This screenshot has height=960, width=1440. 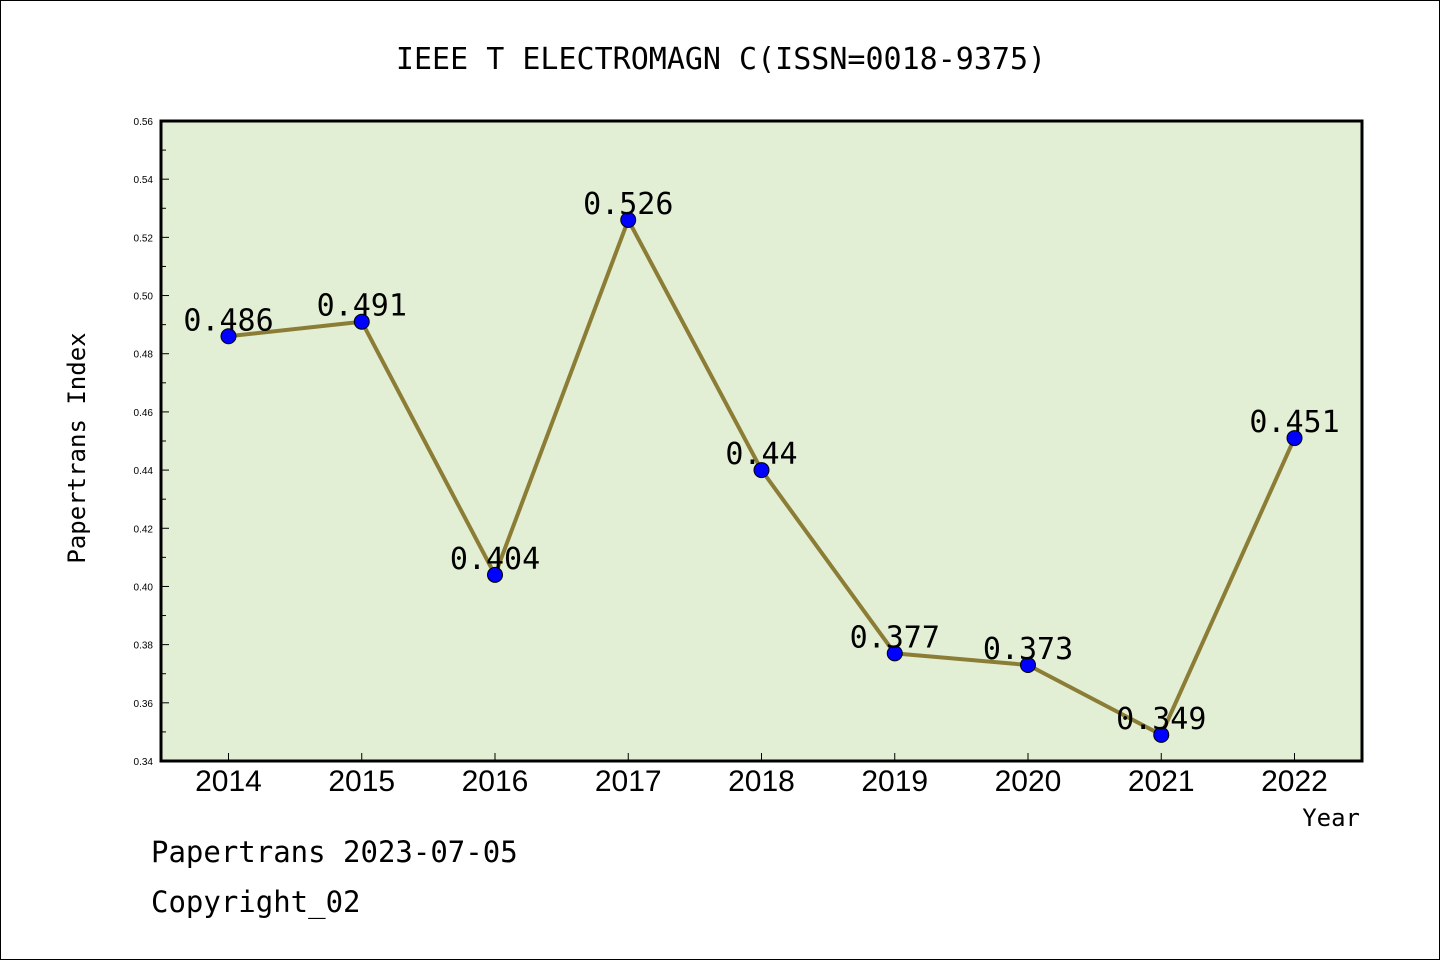 What do you see at coordinates (1294, 422) in the screenshot?
I see `data-label: 0.451` at bounding box center [1294, 422].